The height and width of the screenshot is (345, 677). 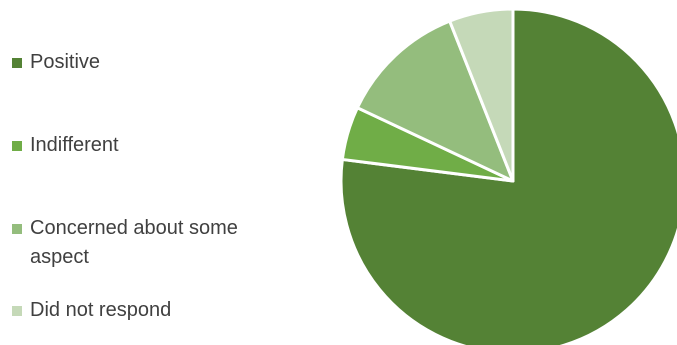 I want to click on legend-item-did-not-respond: Did not respond, so click(x=131, y=310).